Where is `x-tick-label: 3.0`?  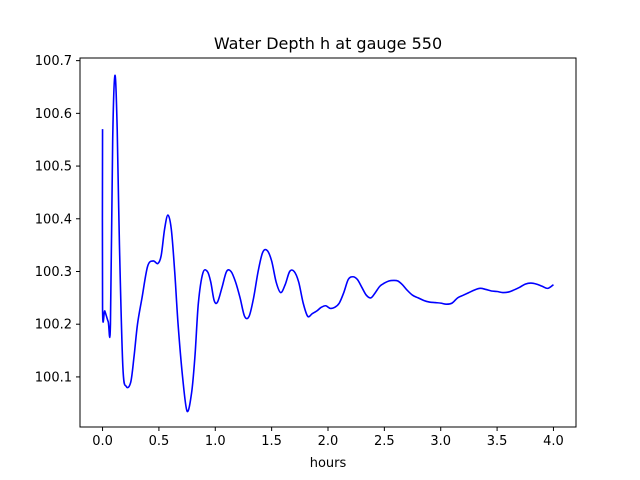 x-tick-label: 3.0 is located at coordinates (440, 441).